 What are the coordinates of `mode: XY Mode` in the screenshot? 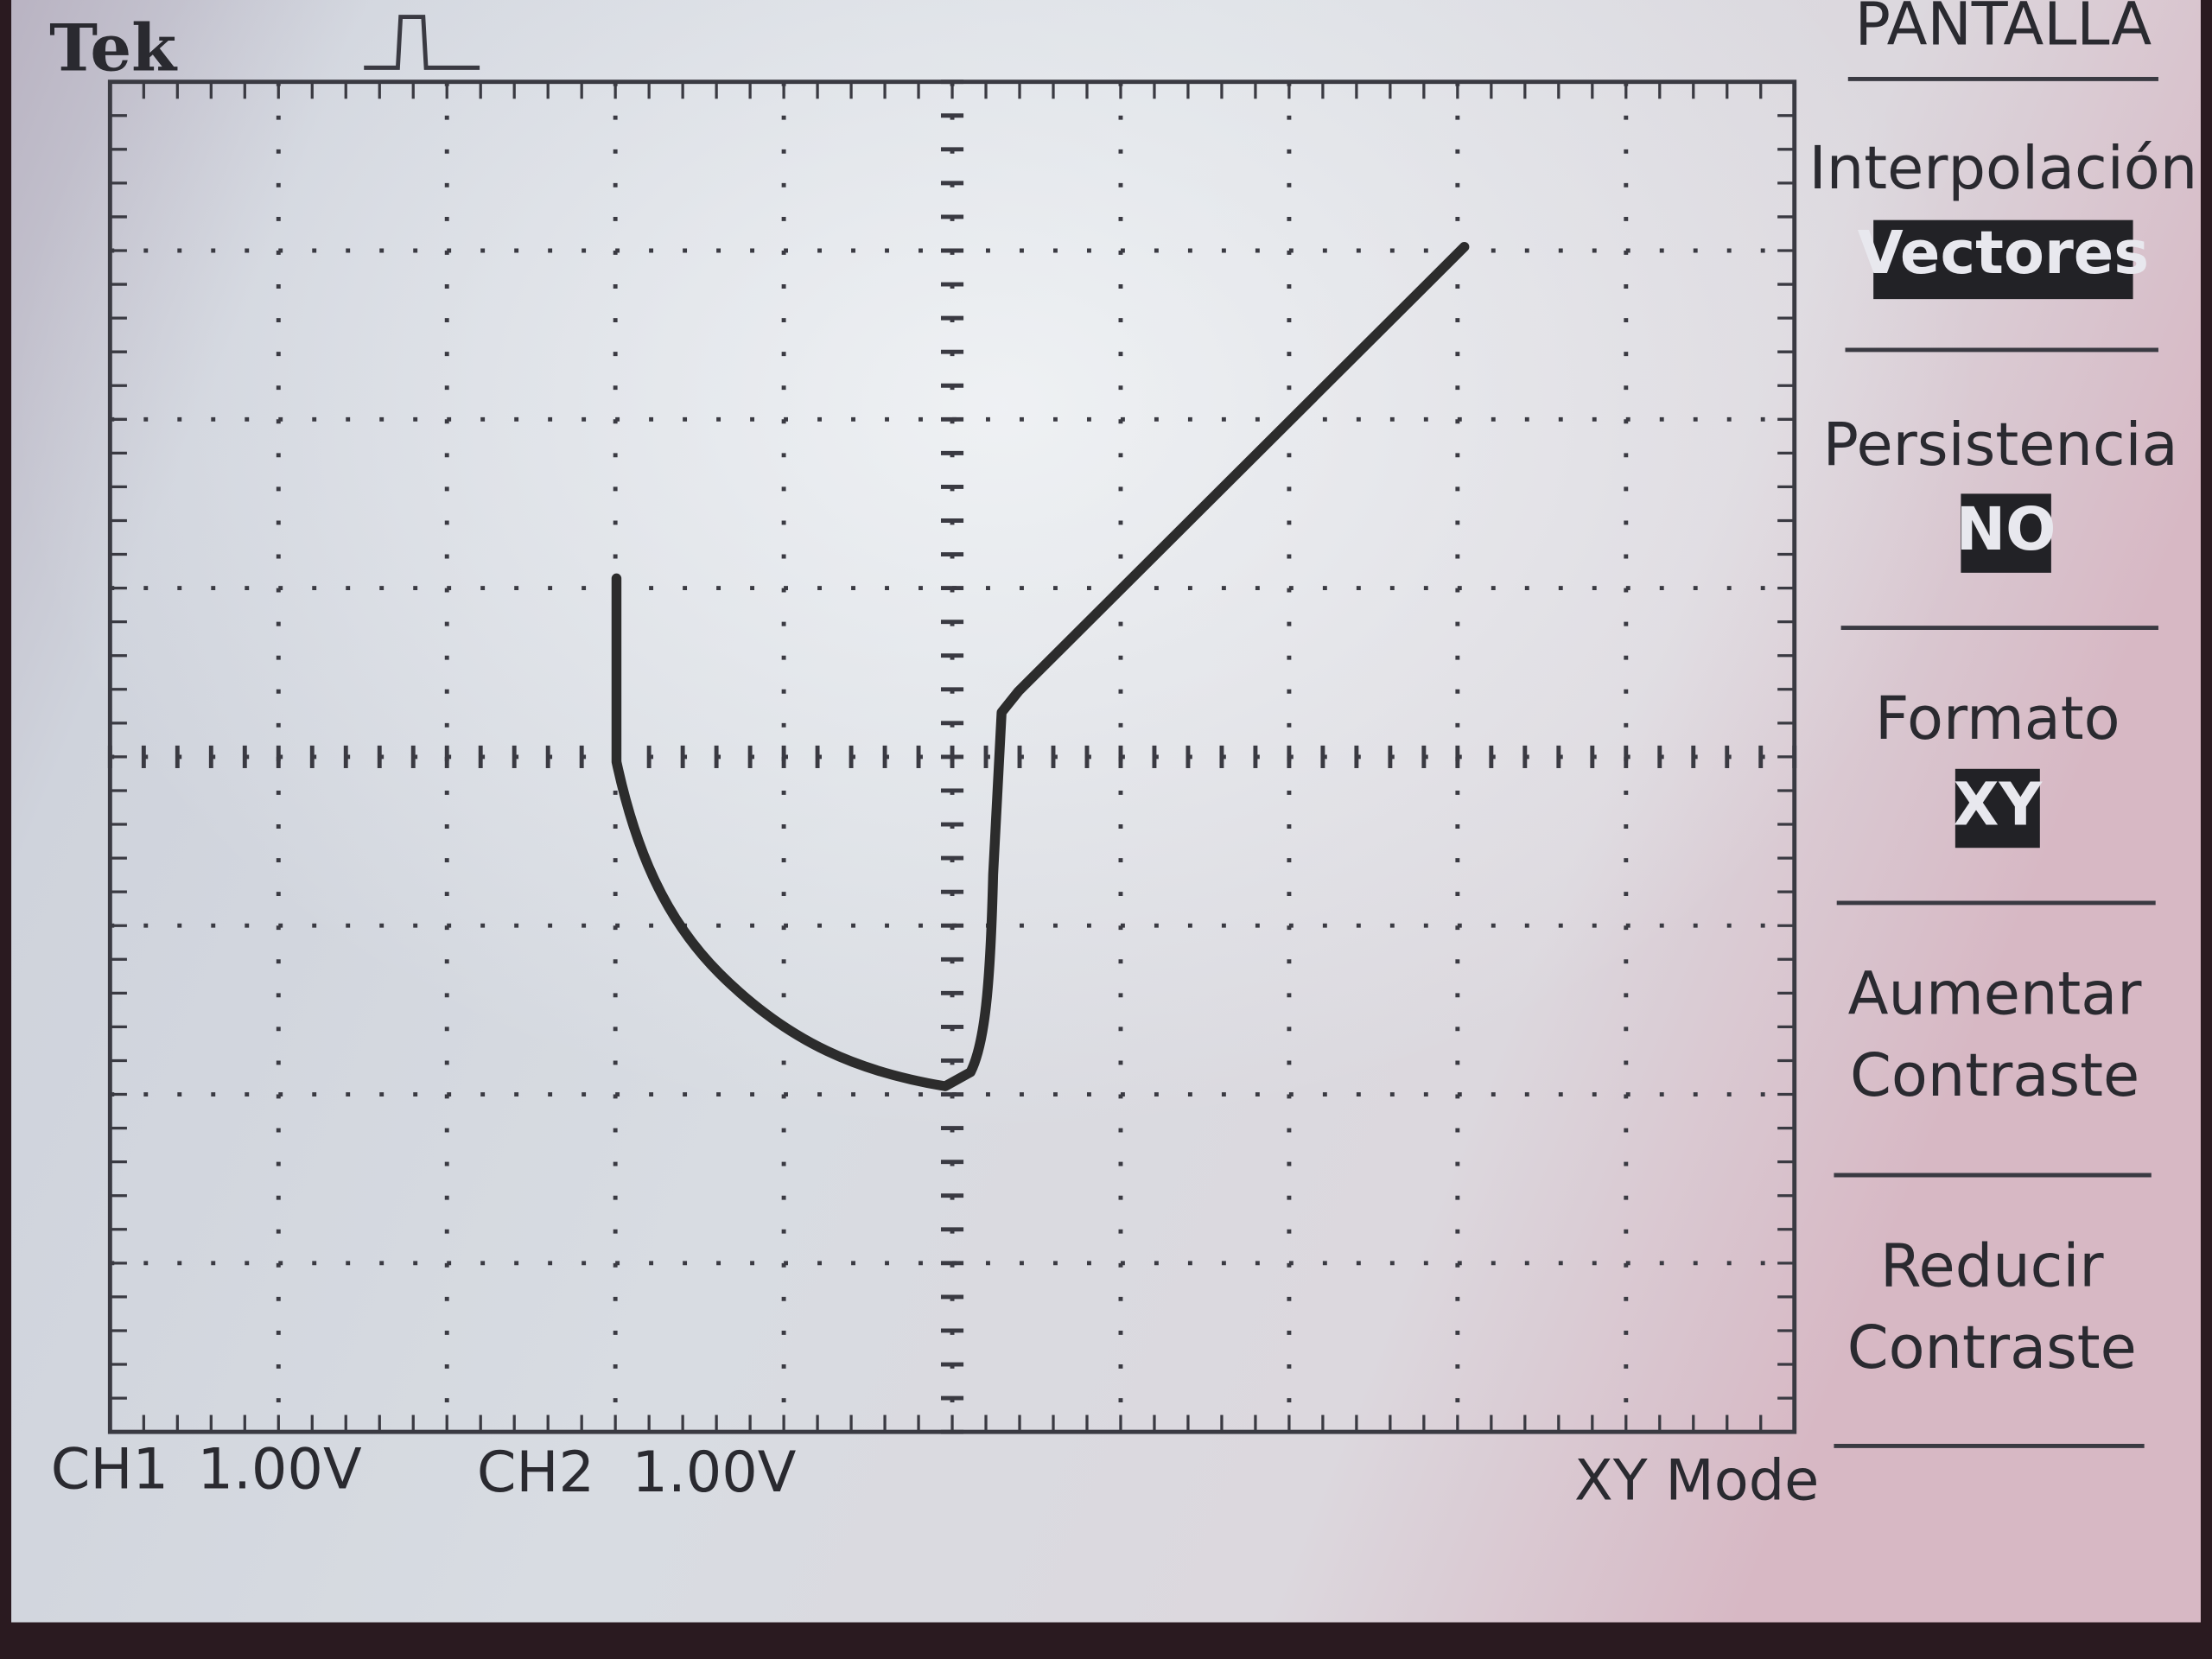 It's located at (1696, 1481).